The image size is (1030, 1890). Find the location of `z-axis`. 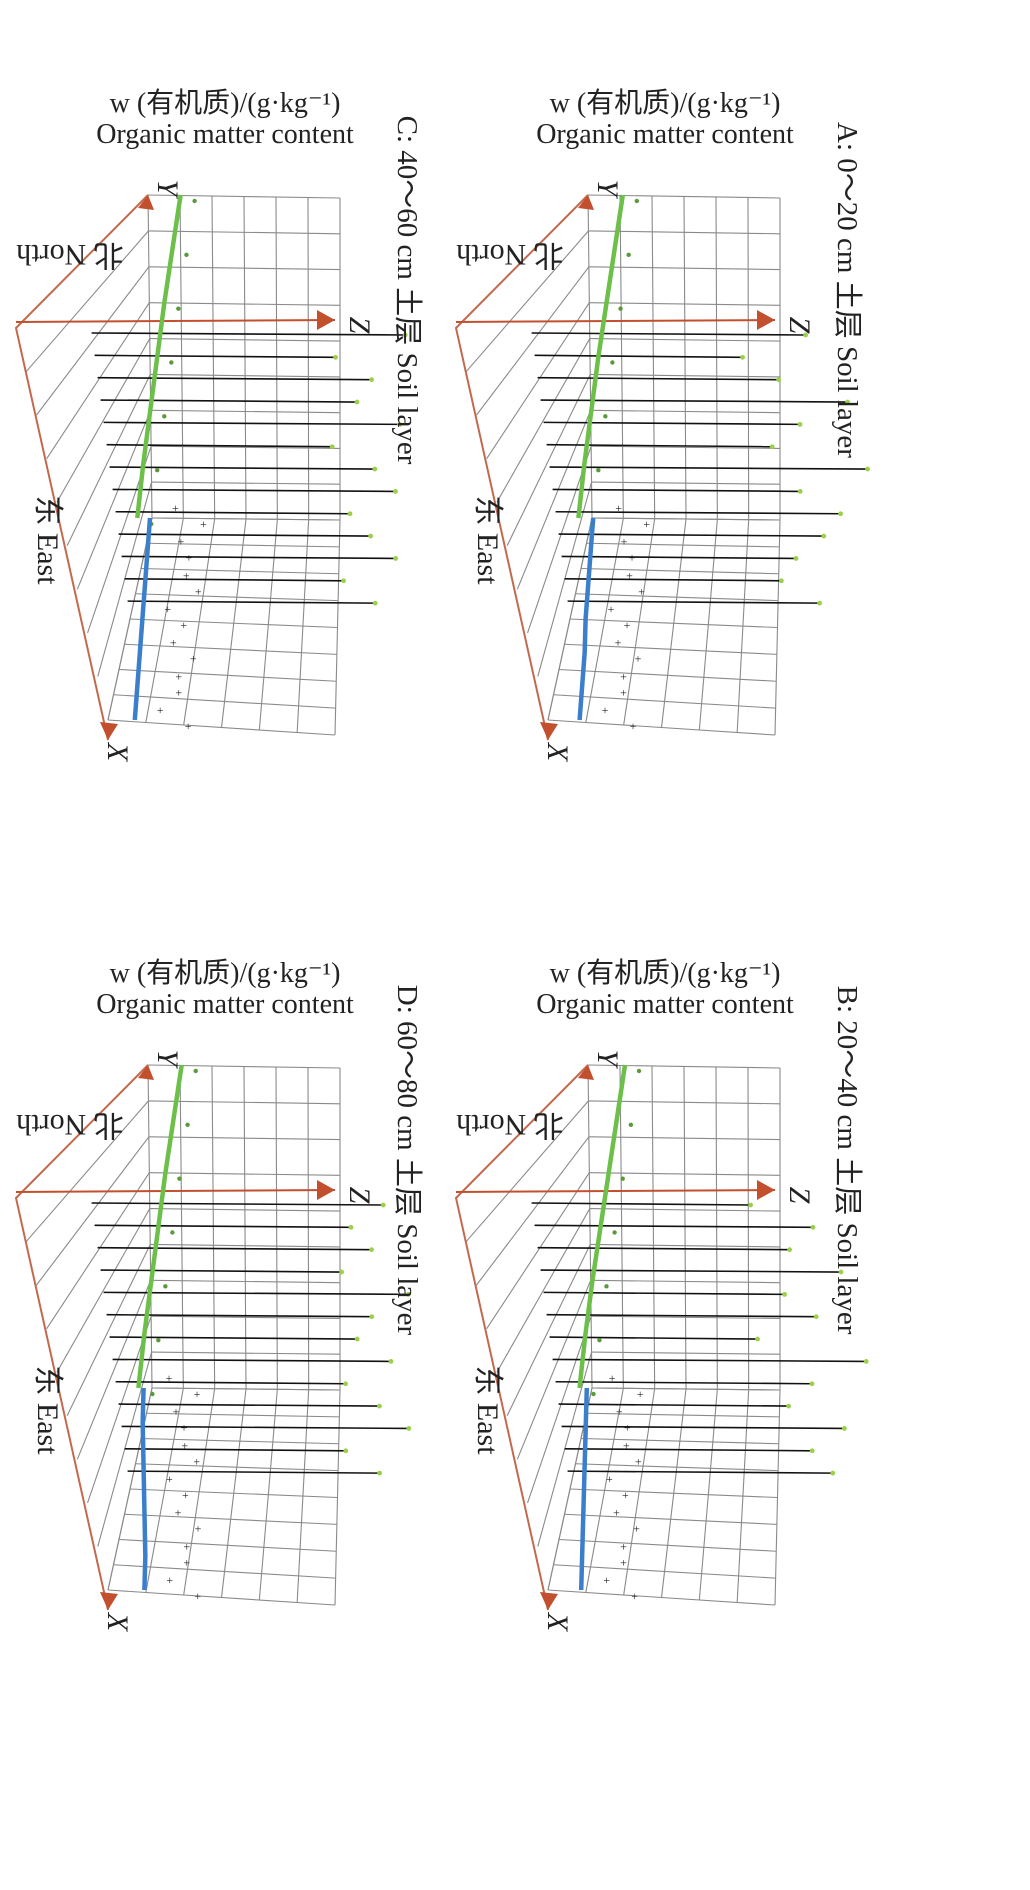

z-axis is located at coordinates (615, 321).